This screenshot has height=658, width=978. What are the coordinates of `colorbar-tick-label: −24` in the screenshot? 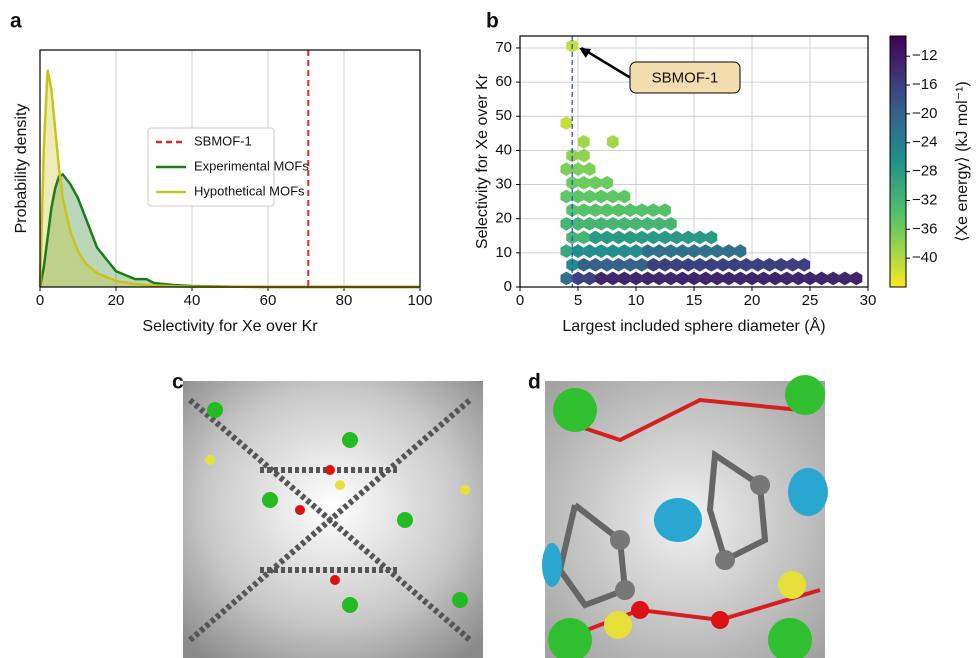 It's located at (924, 142).